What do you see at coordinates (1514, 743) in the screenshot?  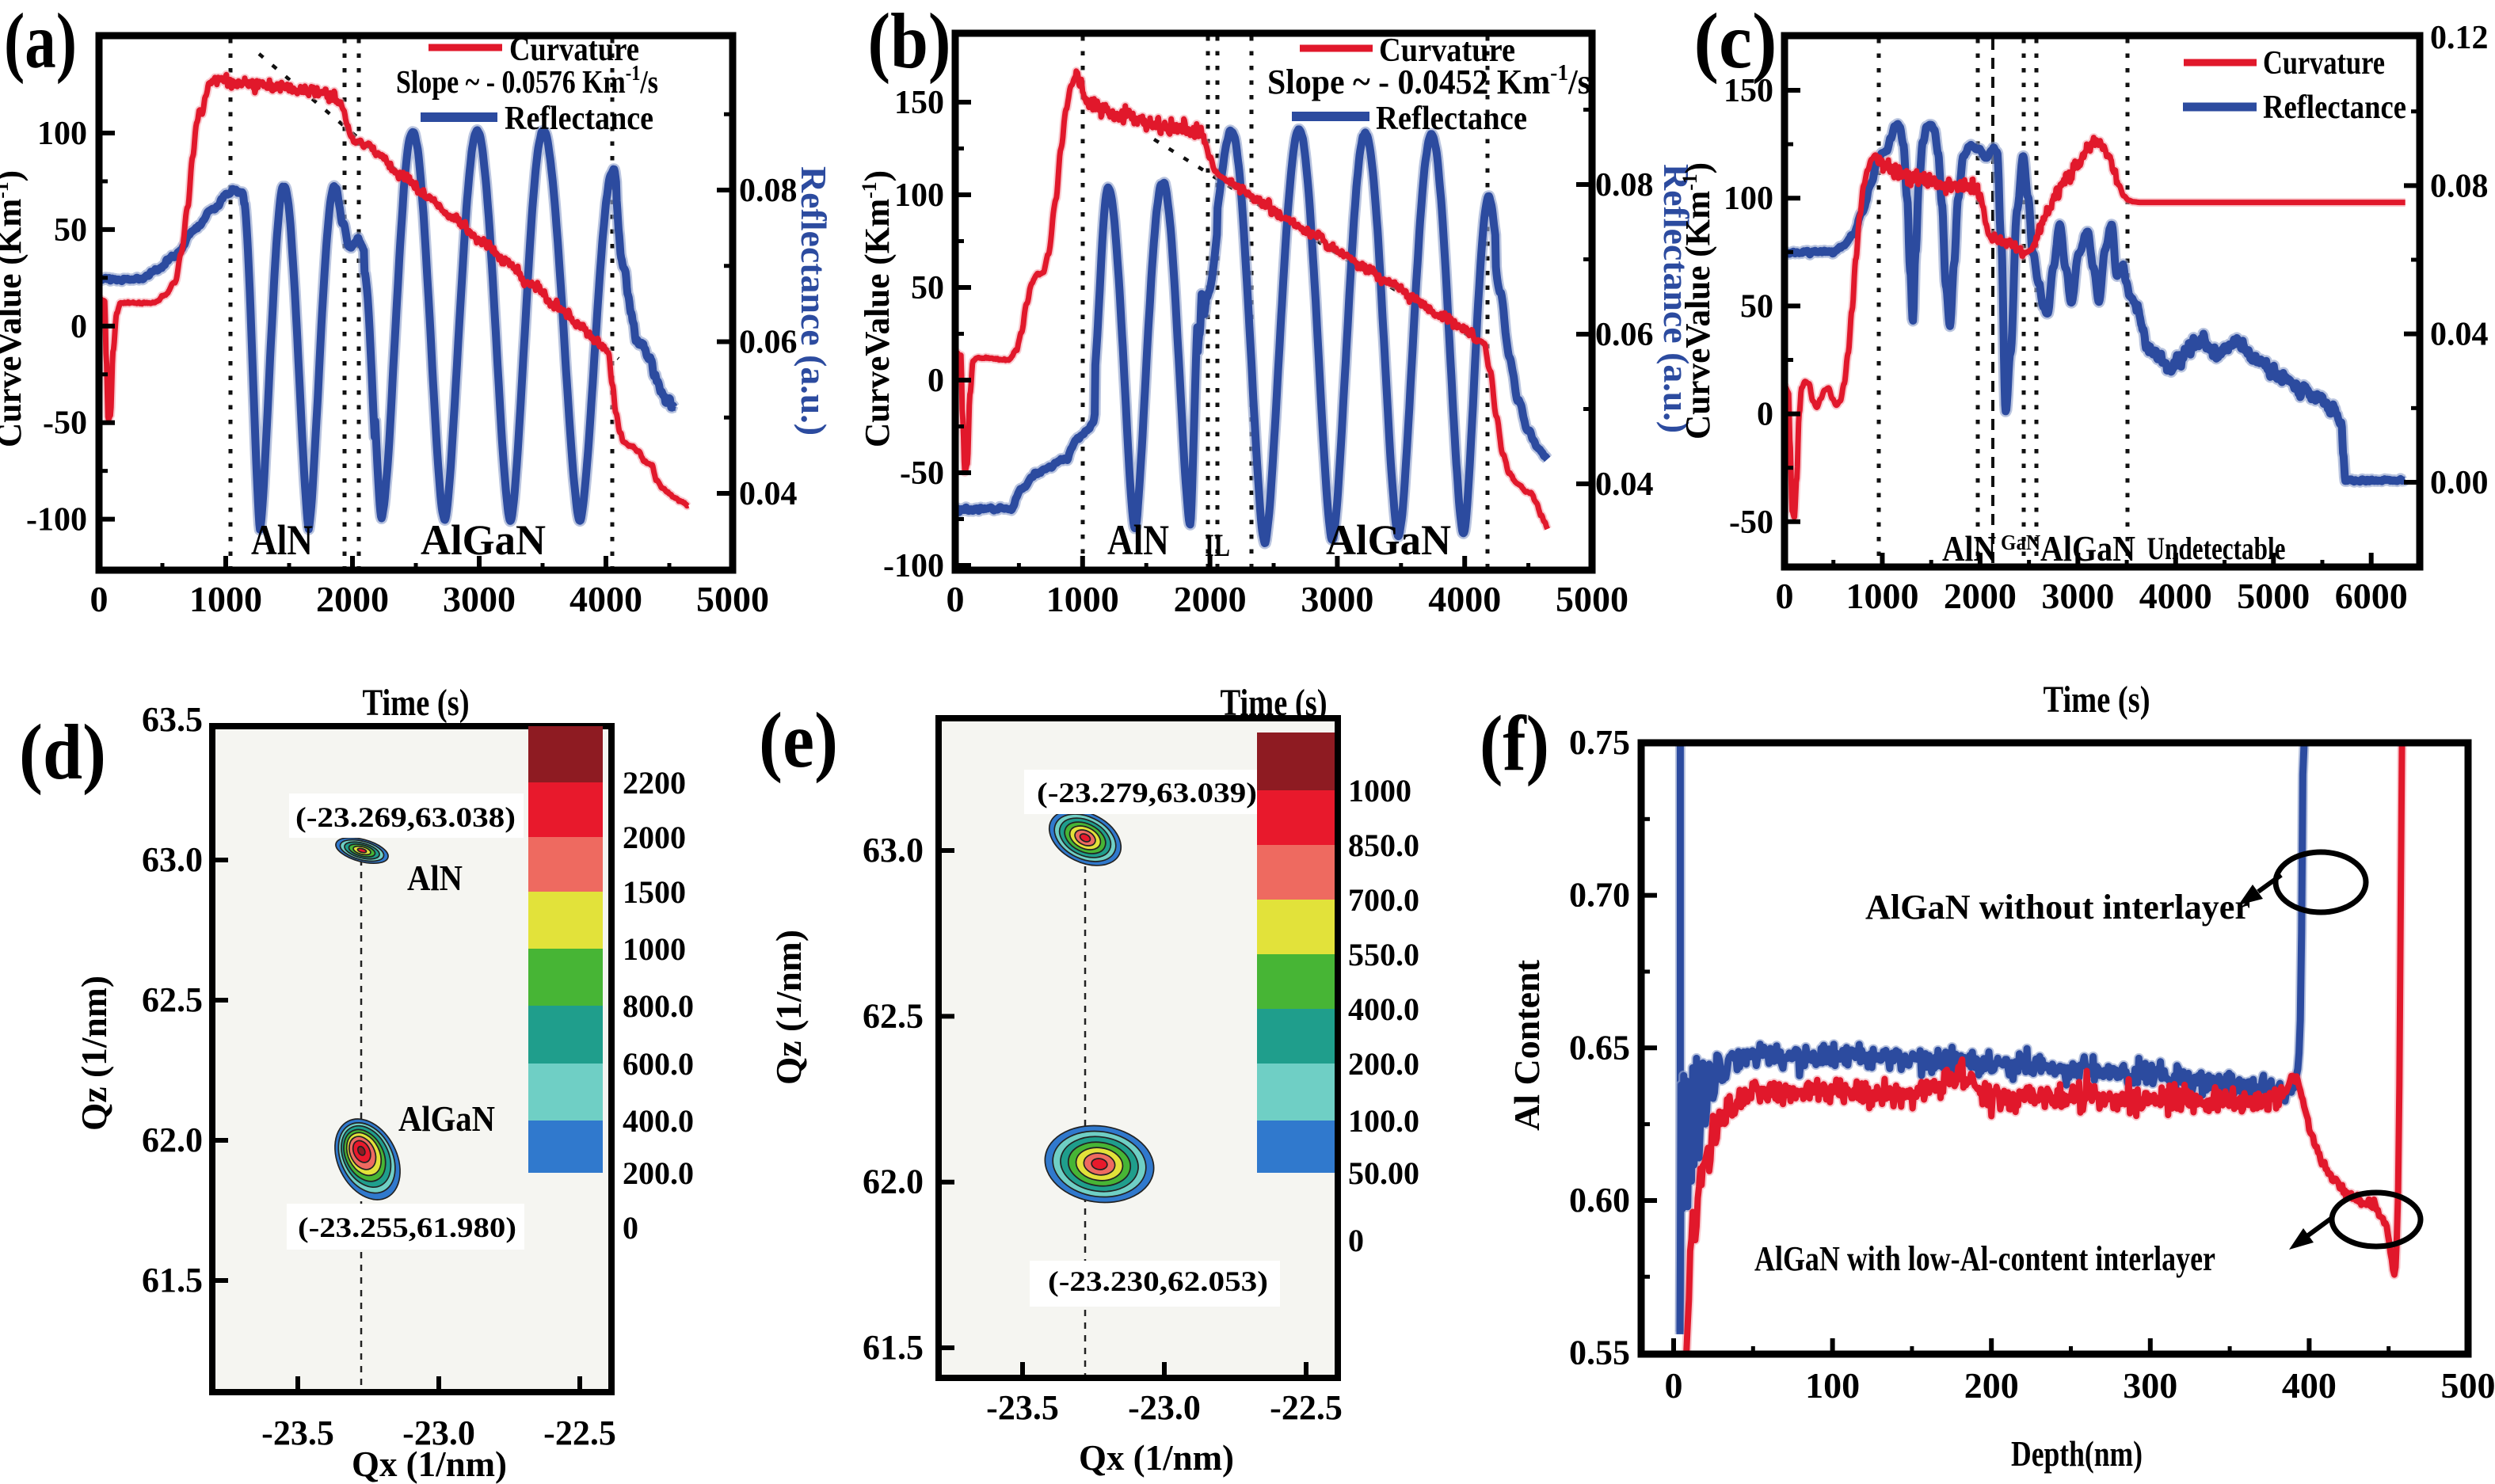 I see `svg-text: (f)` at bounding box center [1514, 743].